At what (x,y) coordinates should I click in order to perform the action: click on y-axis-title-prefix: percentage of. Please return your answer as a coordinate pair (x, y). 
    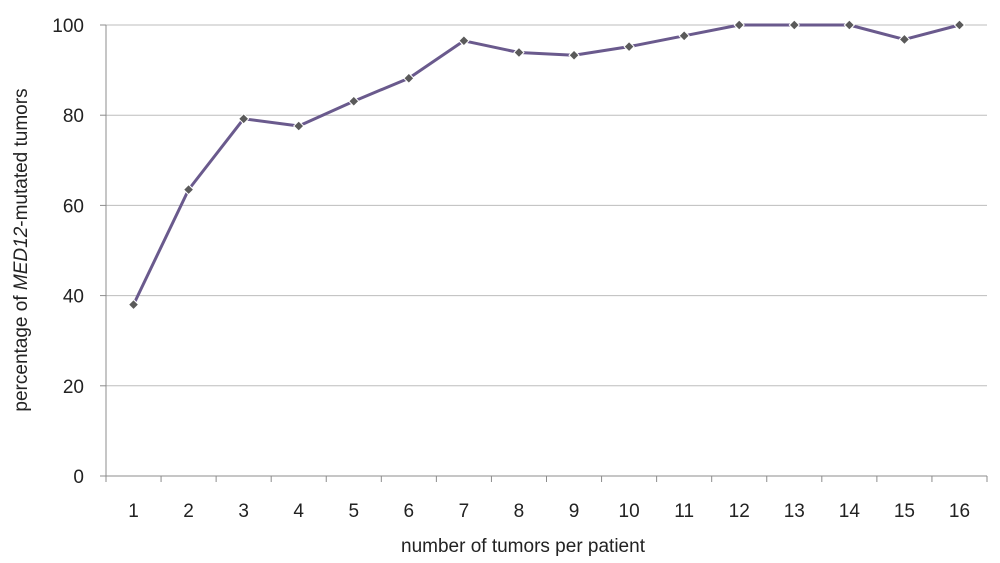
    Looking at the image, I should click on (21, 350).